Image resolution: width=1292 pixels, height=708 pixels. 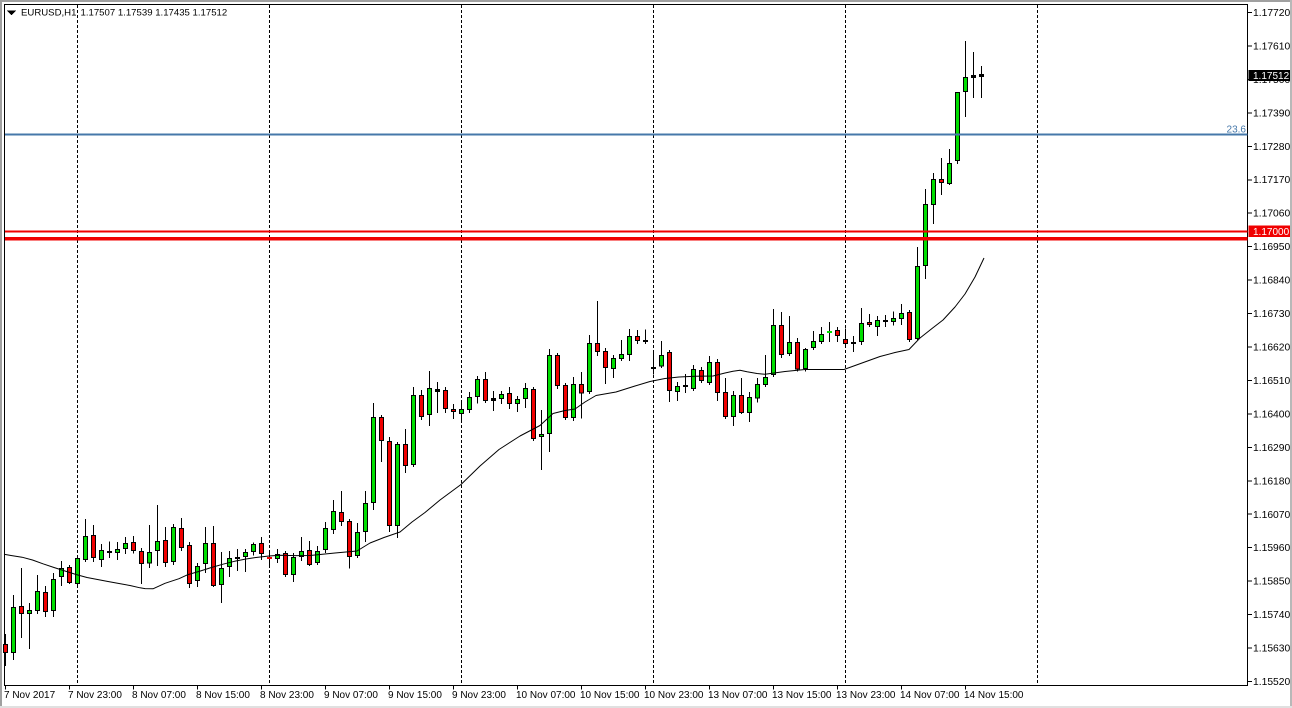 I want to click on svg-text: 10 Nov 07:00, so click(x=546, y=695).